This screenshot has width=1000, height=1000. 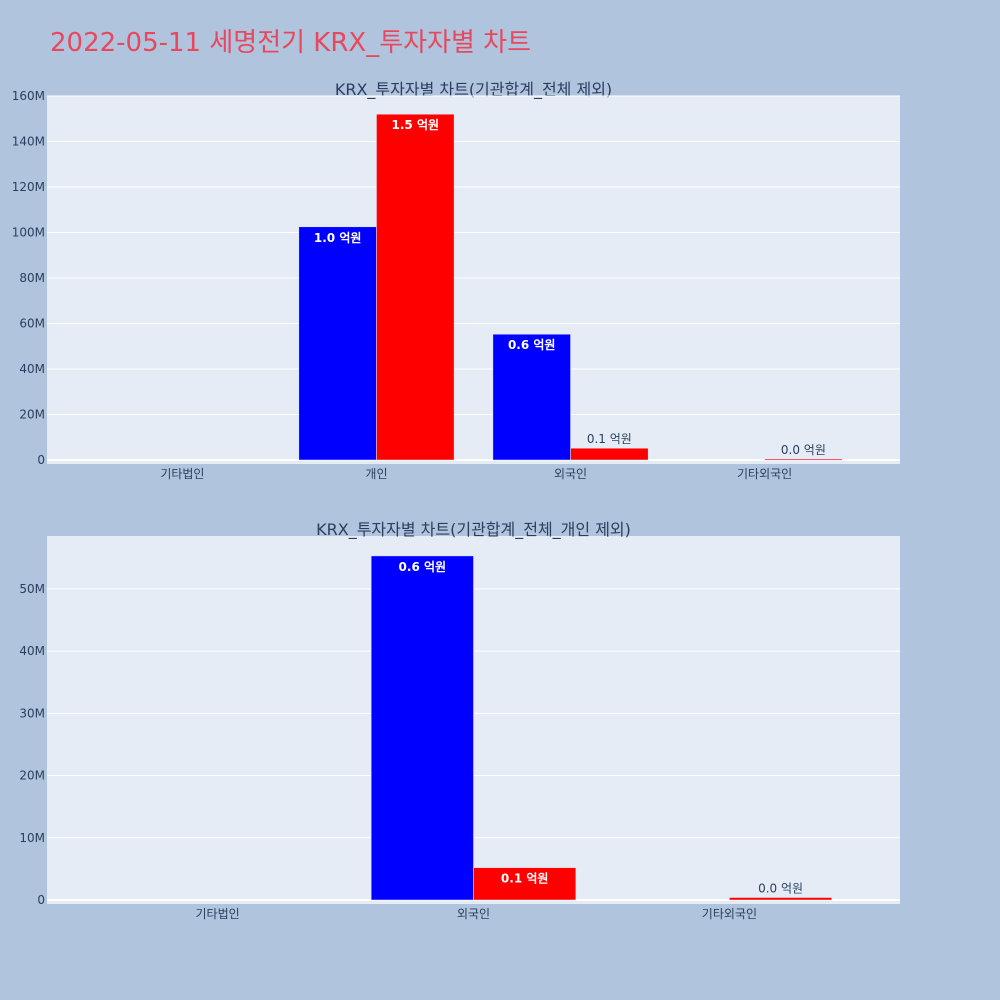 I want to click on y-tick-label: 100M, so click(x=28, y=233).